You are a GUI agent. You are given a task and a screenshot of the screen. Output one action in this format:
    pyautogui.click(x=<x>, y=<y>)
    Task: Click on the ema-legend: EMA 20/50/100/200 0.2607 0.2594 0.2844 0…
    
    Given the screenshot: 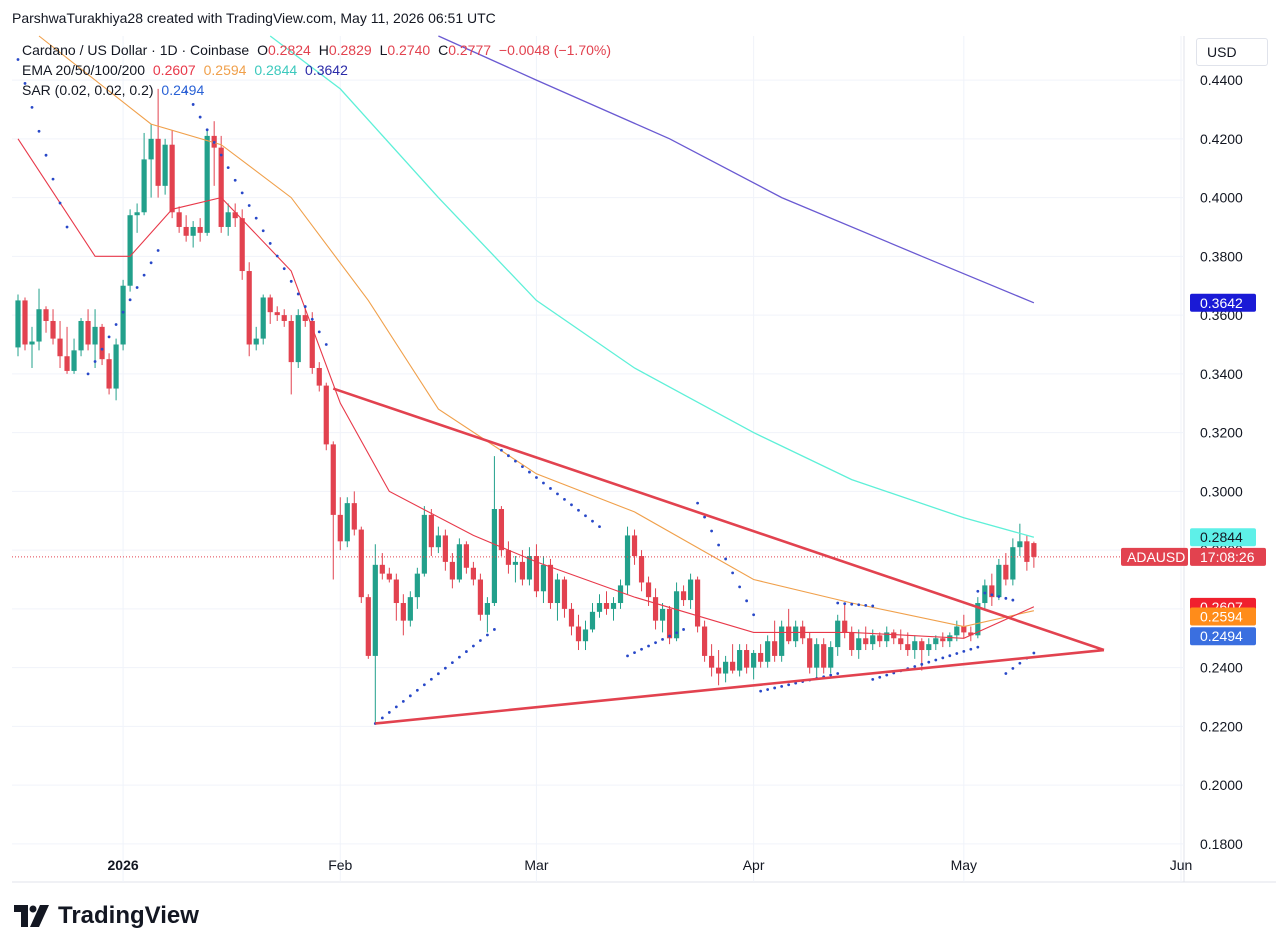 What is the action you would take?
    pyautogui.click(x=187, y=70)
    